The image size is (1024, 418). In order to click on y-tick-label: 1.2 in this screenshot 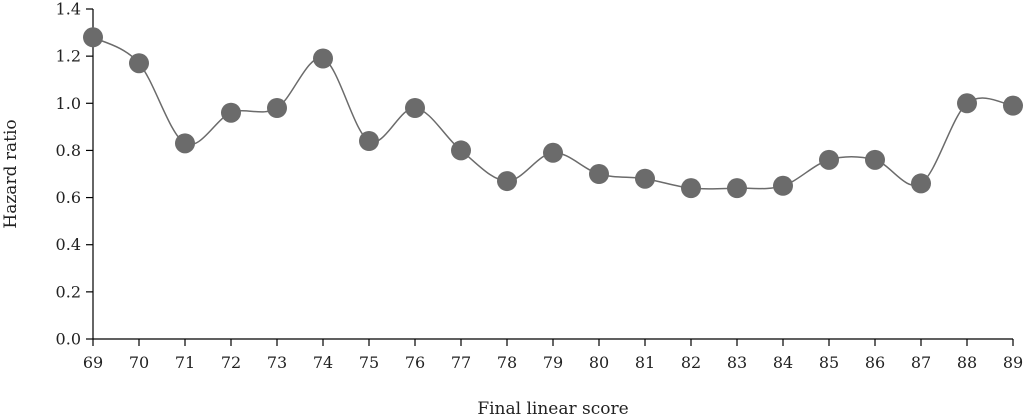, I will do `click(68, 56)`.